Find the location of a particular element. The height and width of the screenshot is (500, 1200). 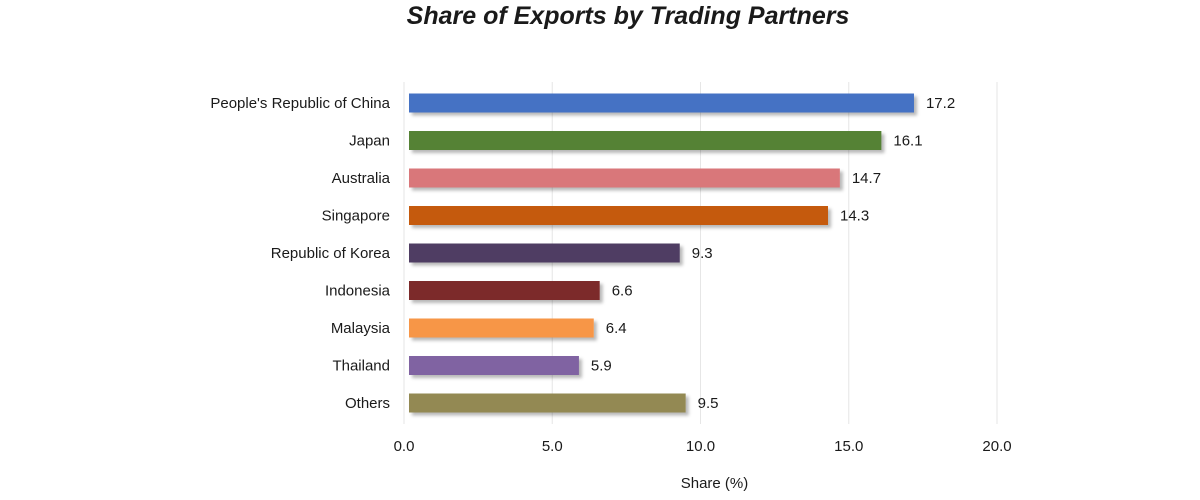

x-axis-title: Share (%) is located at coordinates (715, 483).